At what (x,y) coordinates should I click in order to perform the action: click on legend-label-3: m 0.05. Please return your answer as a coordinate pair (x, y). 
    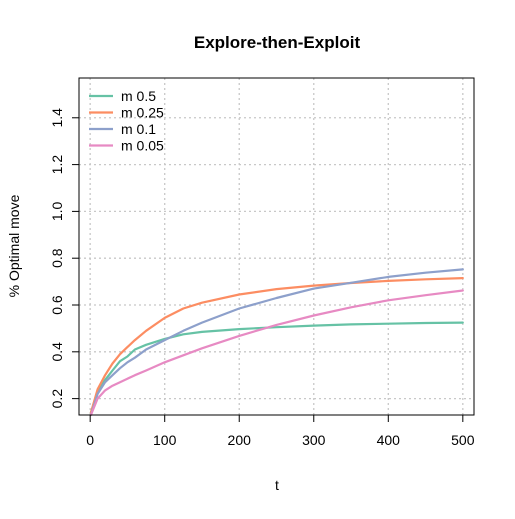
    Looking at the image, I should click on (142, 146).